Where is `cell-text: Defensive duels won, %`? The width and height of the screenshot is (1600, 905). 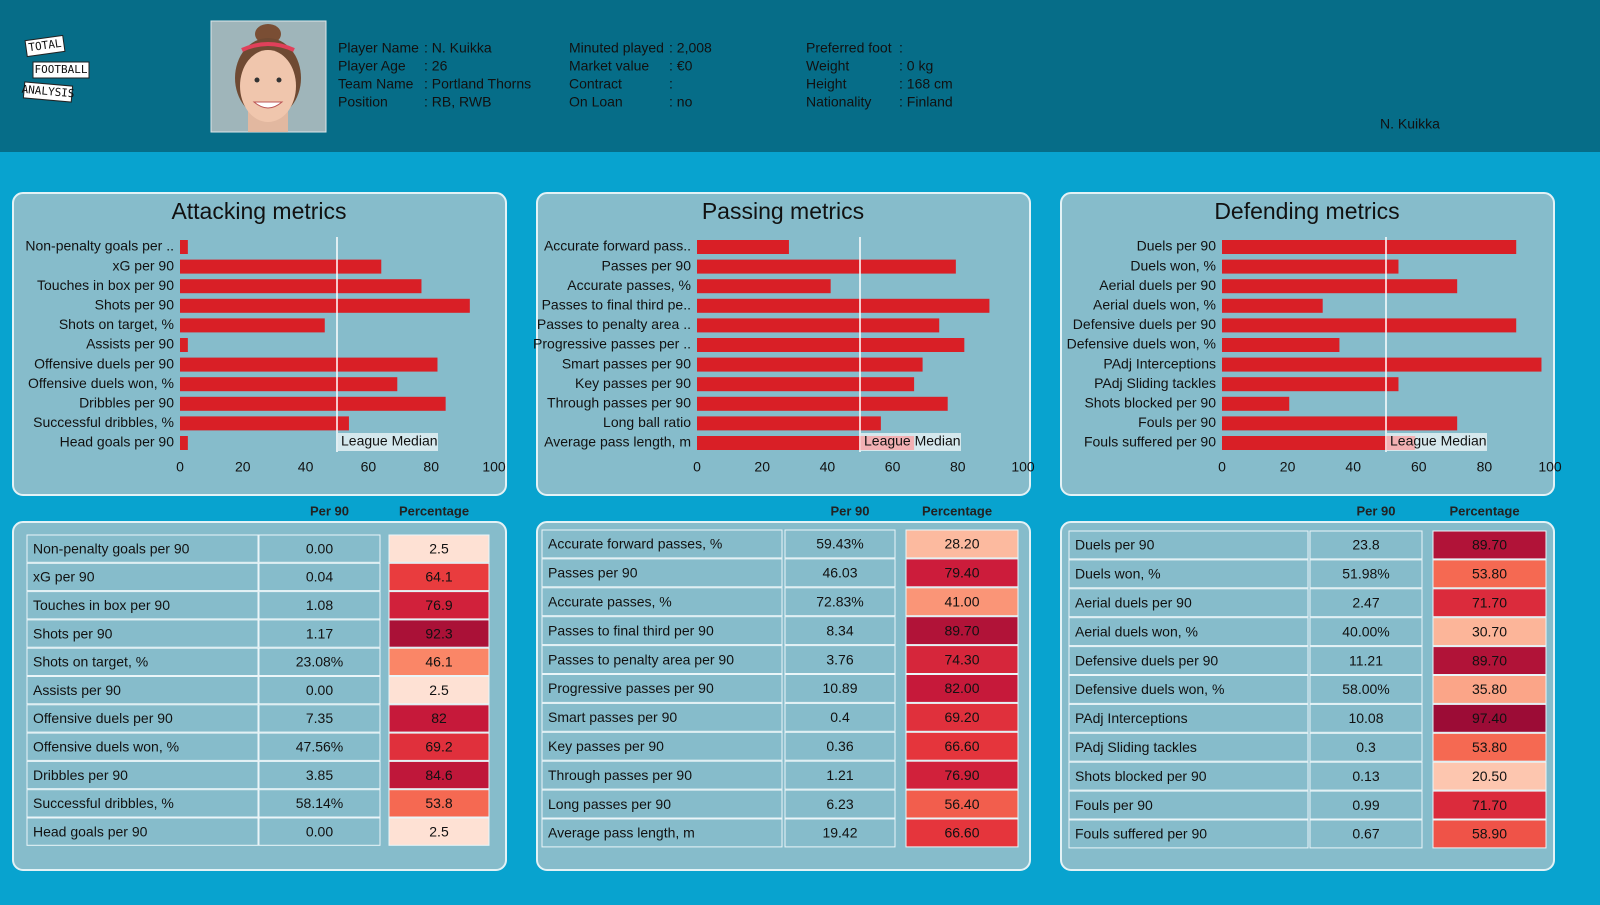 cell-text: Defensive duels won, % is located at coordinates (1149, 689).